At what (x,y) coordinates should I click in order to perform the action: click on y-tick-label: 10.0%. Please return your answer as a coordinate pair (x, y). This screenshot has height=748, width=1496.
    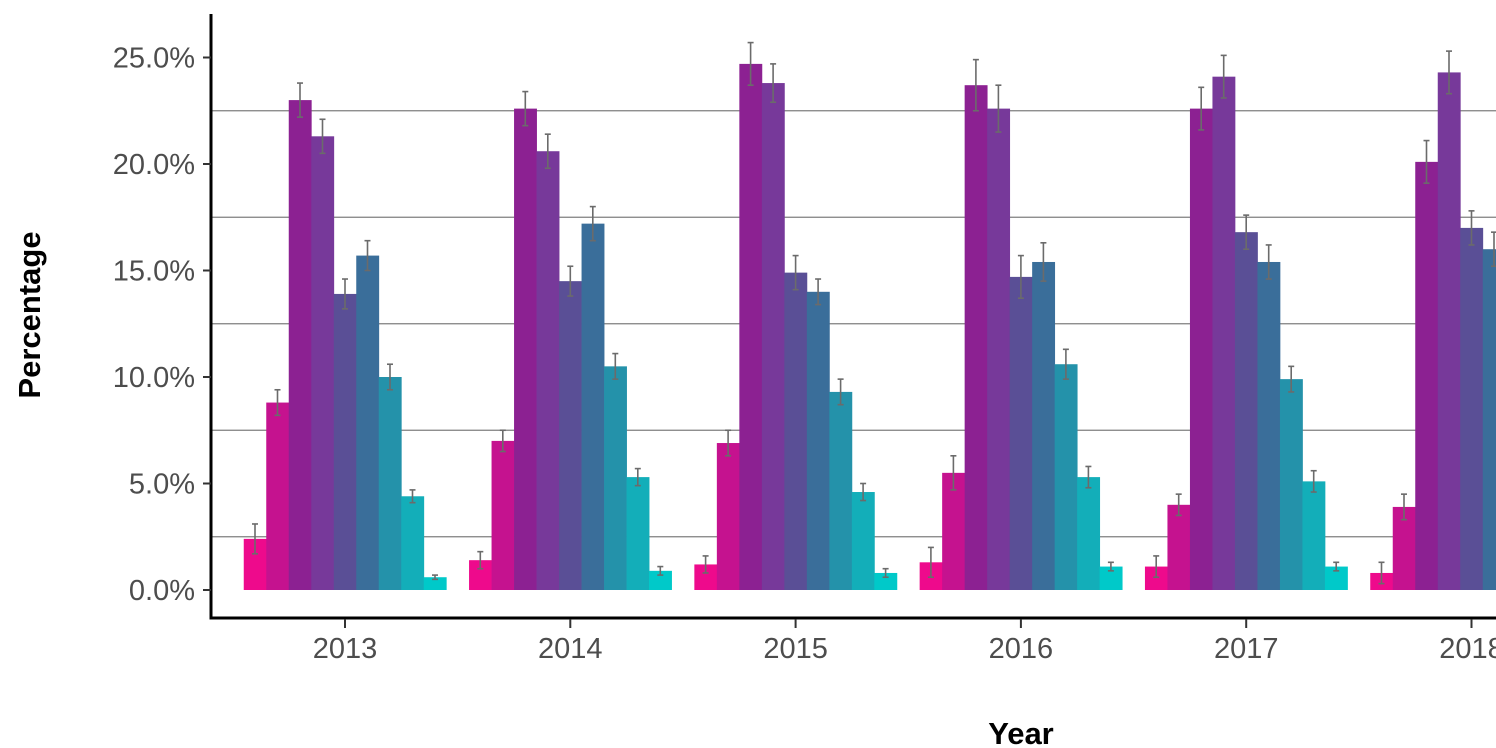
    Looking at the image, I should click on (154, 378).